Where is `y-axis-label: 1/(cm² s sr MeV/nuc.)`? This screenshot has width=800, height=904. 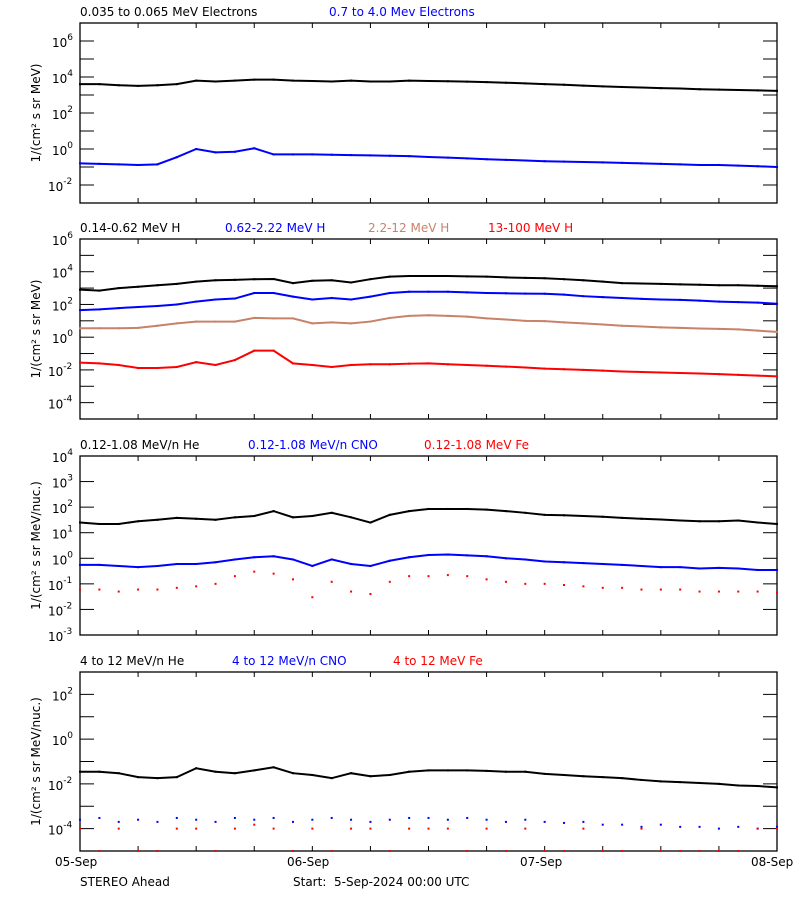 y-axis-label: 1/(cm² s sr MeV/nuc.) is located at coordinates (36, 545).